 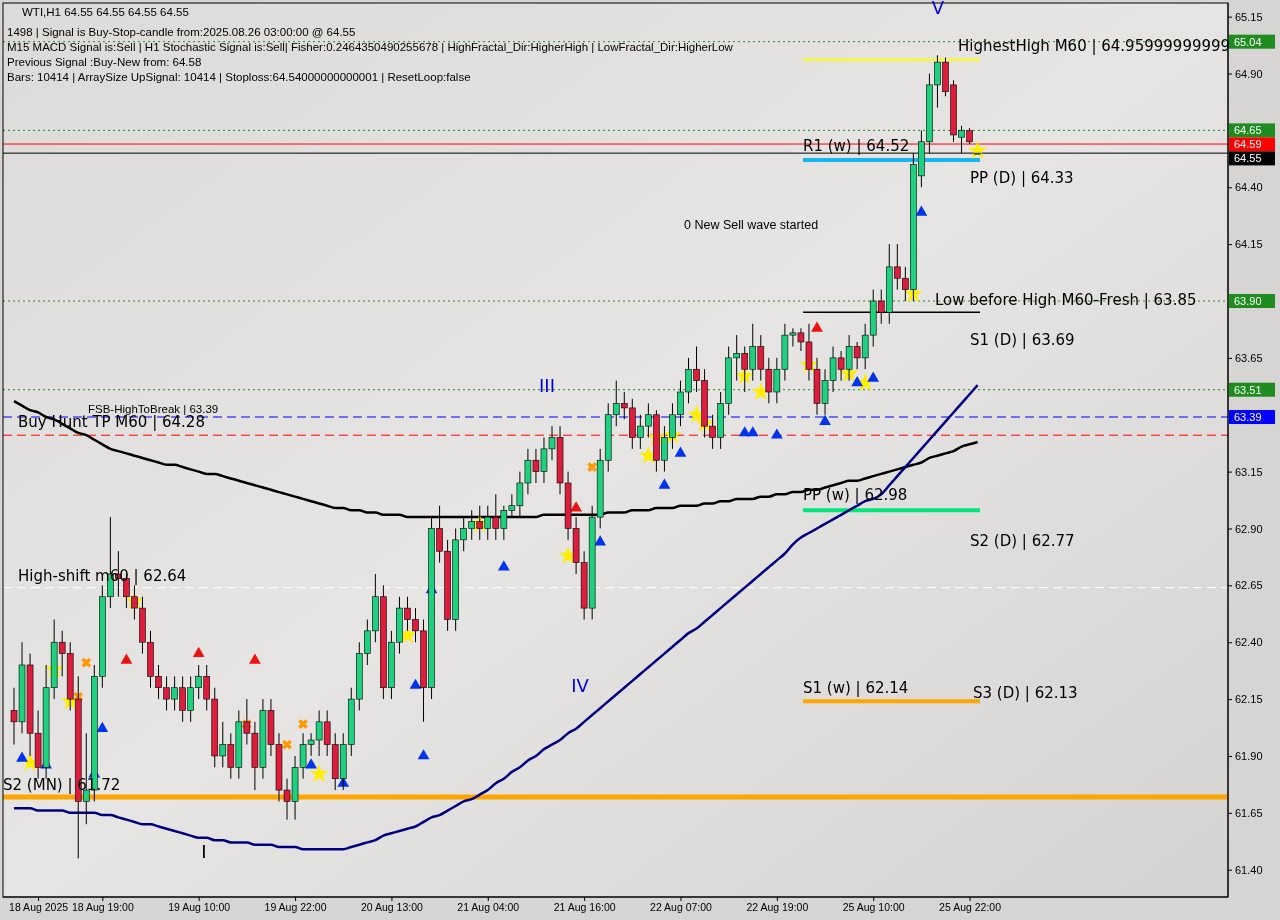 What do you see at coordinates (751, 225) in the screenshot?
I see `annotation: 0 New Sell wave started` at bounding box center [751, 225].